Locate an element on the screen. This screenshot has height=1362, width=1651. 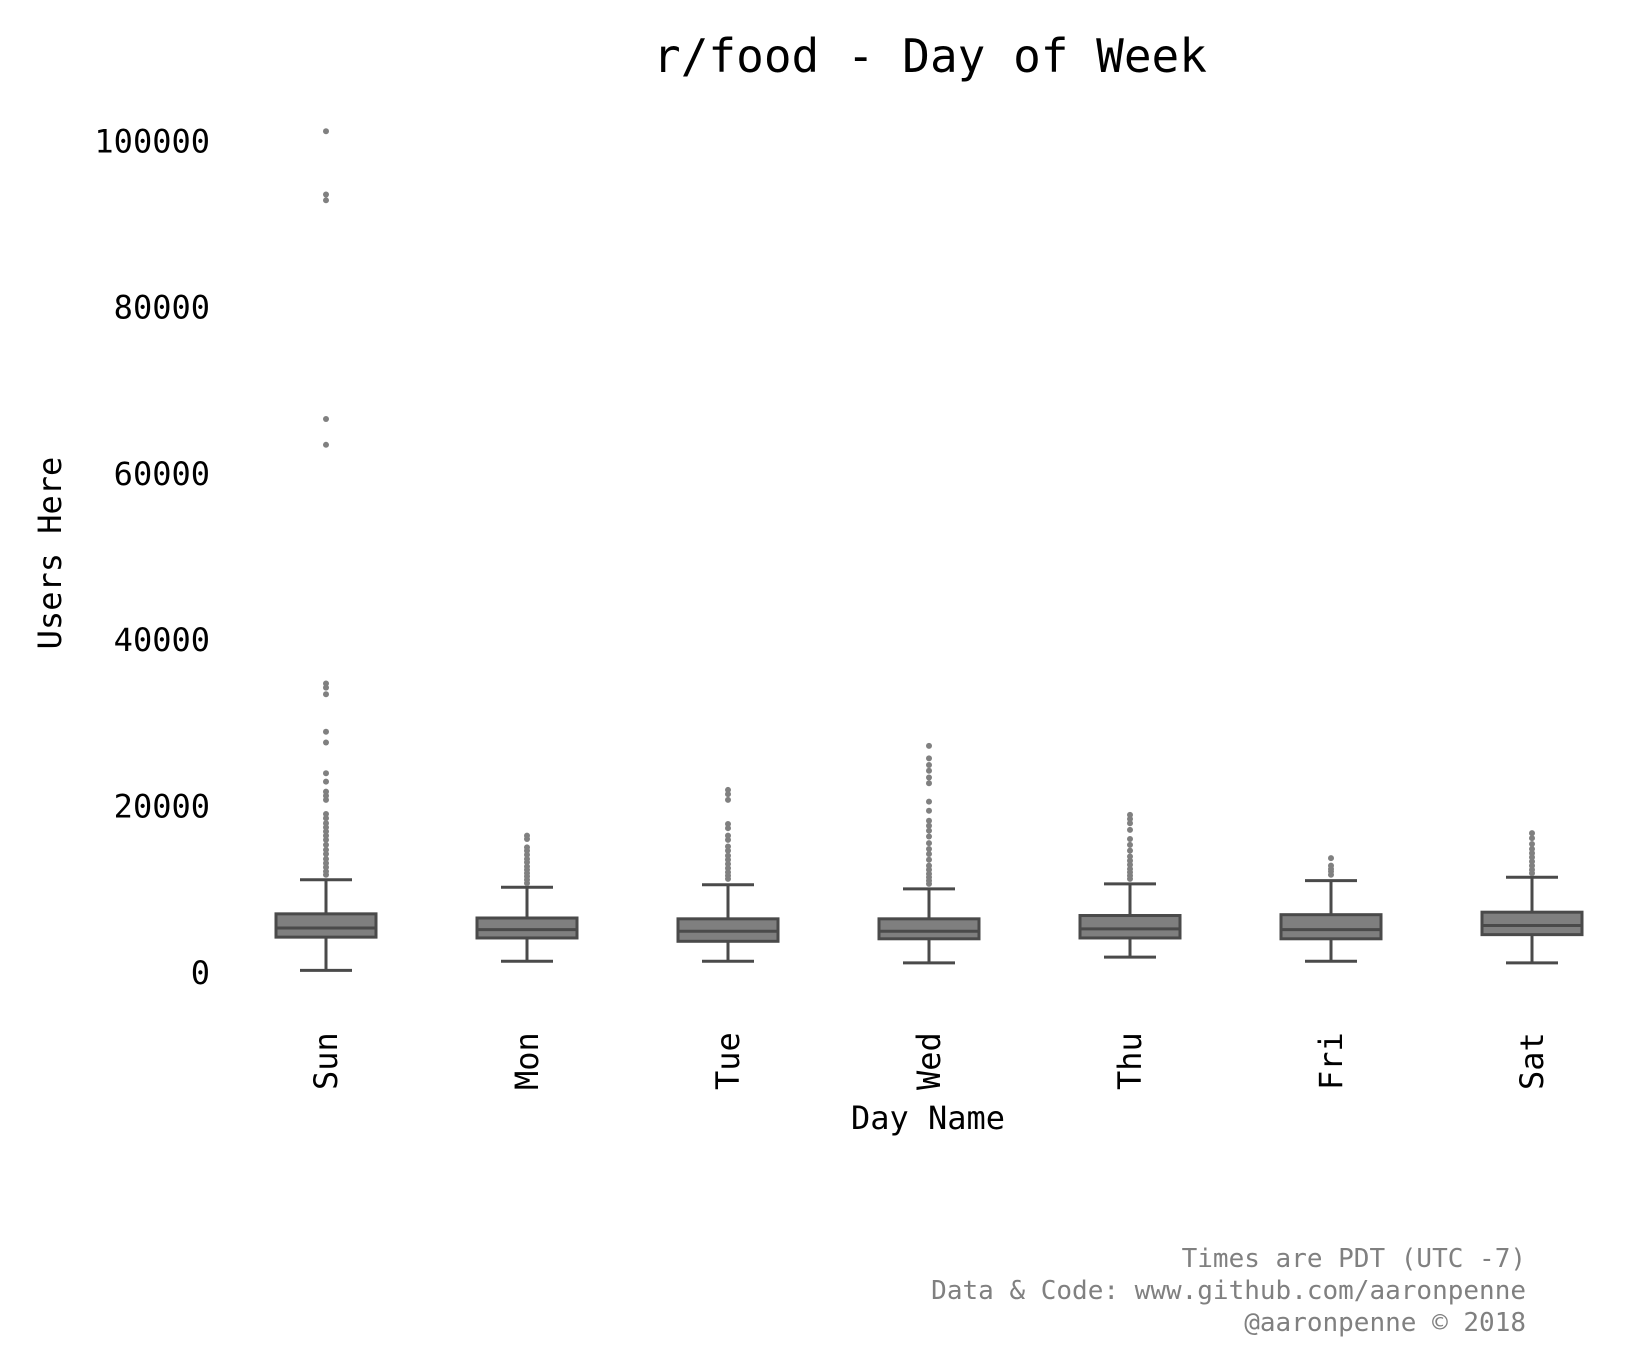
box-sat is located at coordinates (1532, 897).